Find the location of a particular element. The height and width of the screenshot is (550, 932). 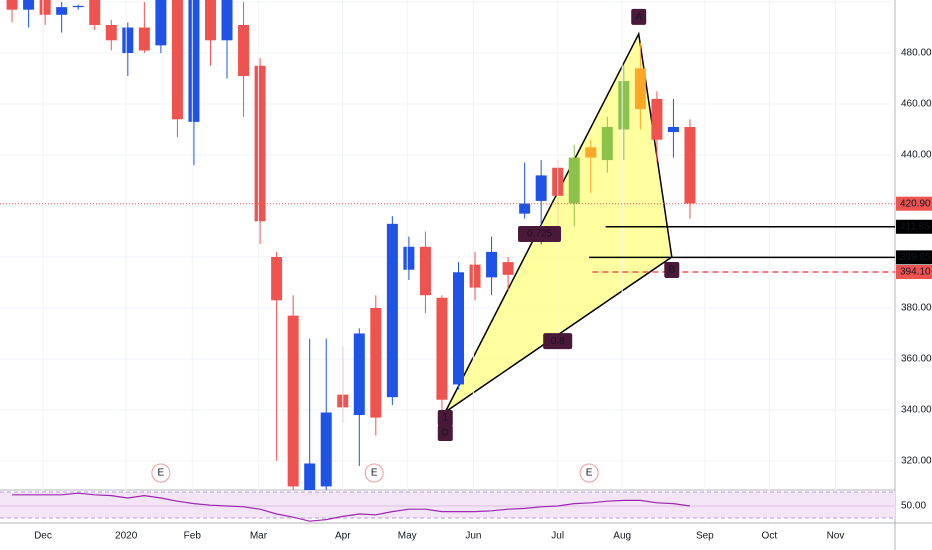

price-label: 411.85 is located at coordinates (915, 226).